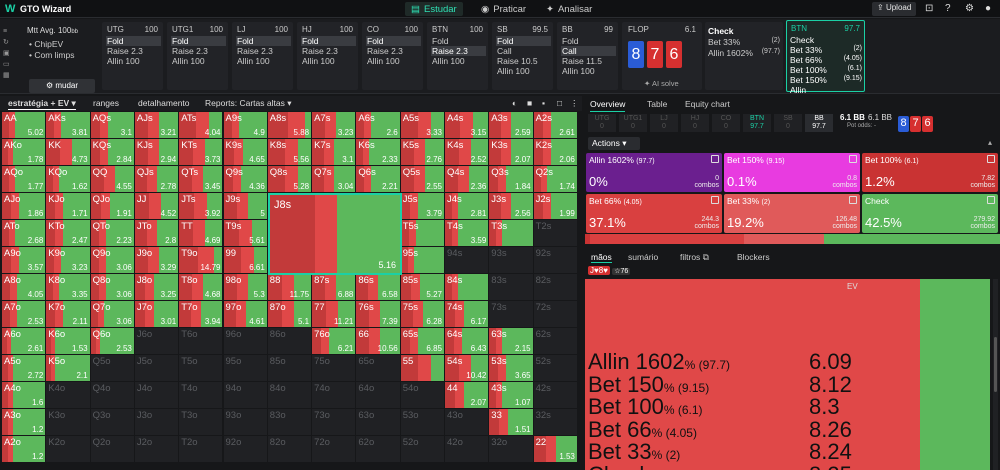  I want to click on hand-cell: AQo 1.77, so click(24, 179).